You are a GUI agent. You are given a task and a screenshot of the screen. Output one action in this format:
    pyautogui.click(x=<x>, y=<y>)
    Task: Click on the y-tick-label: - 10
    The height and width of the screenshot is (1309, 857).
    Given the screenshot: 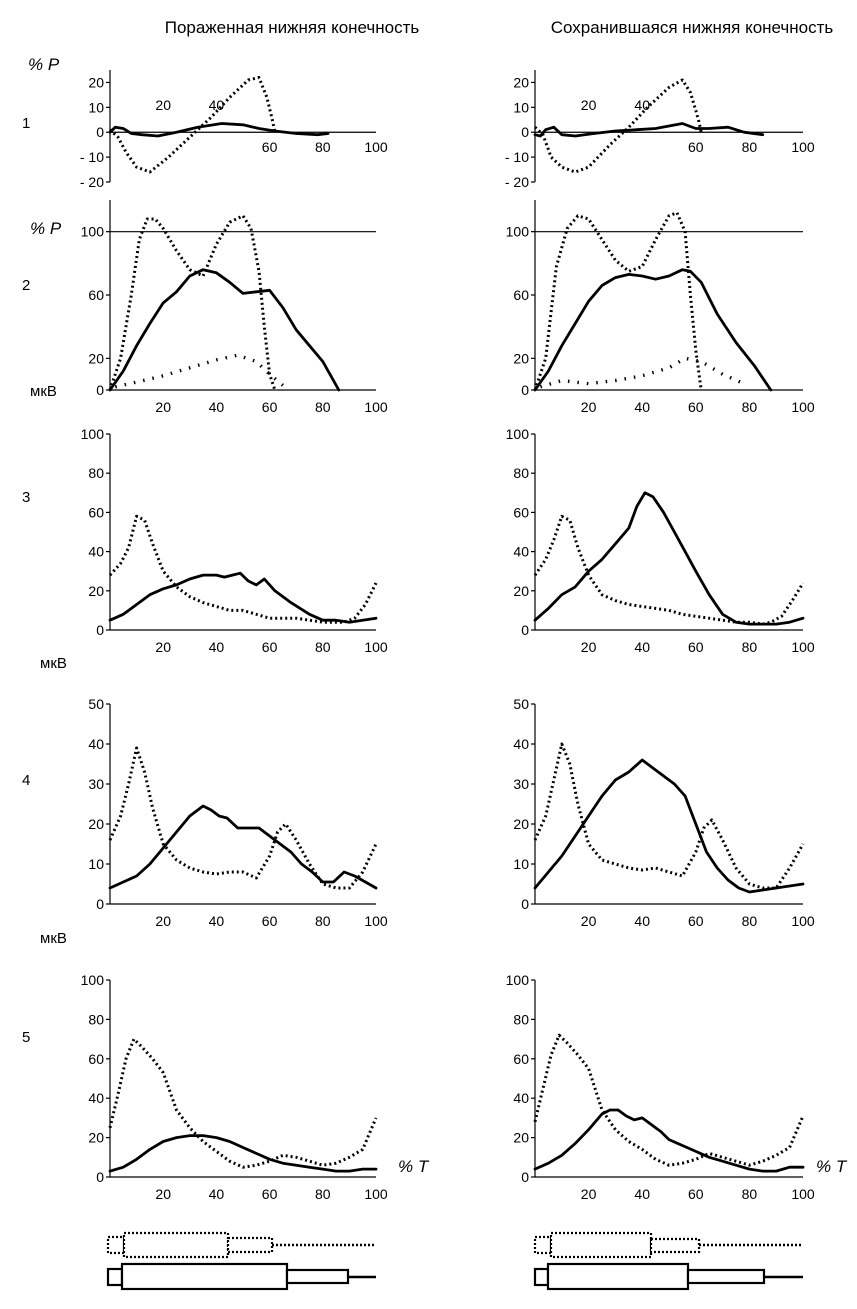 What is the action you would take?
    pyautogui.click(x=92, y=157)
    